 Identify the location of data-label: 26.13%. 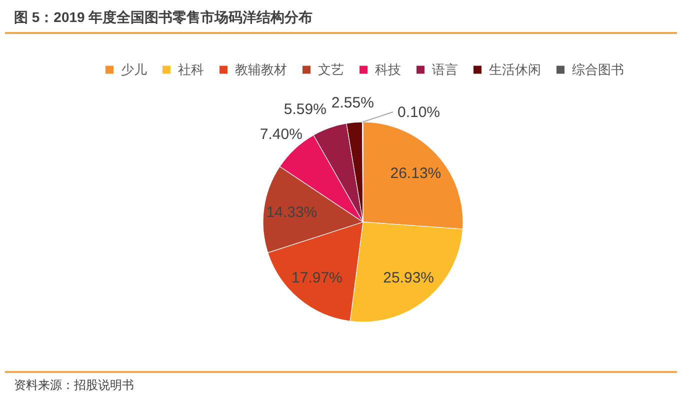
(416, 173).